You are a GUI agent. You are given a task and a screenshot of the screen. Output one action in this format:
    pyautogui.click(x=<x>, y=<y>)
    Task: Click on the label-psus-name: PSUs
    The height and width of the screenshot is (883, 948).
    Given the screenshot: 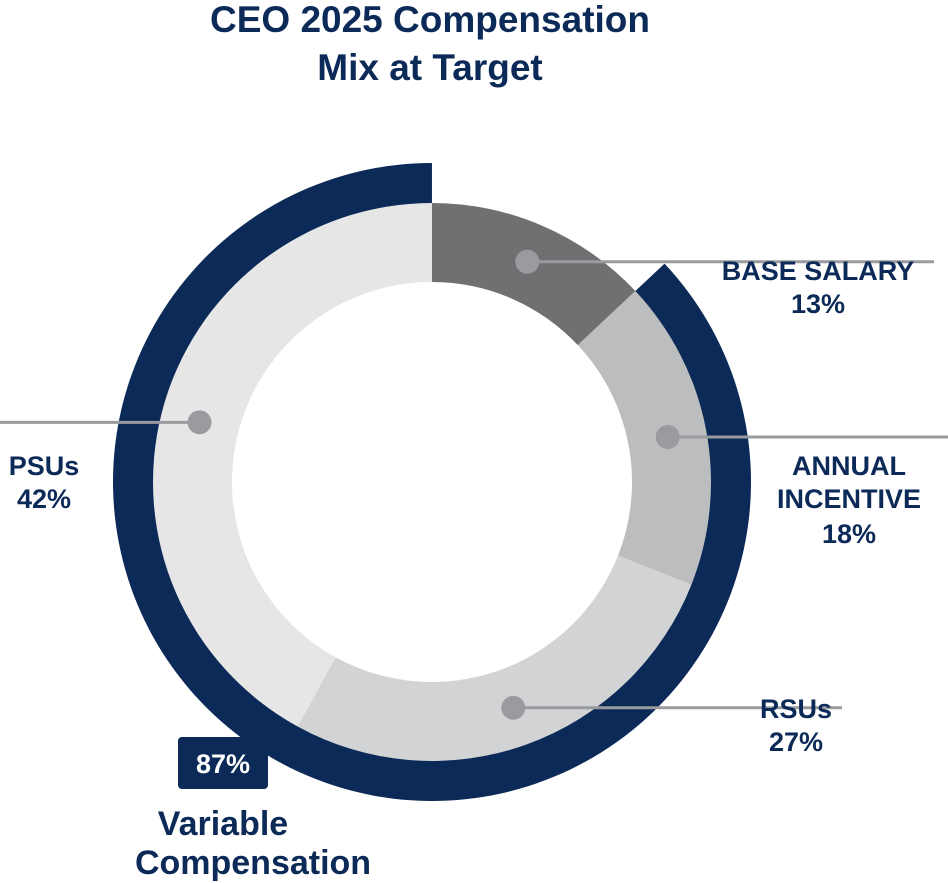 What is the action you would take?
    pyautogui.click(x=44, y=466)
    